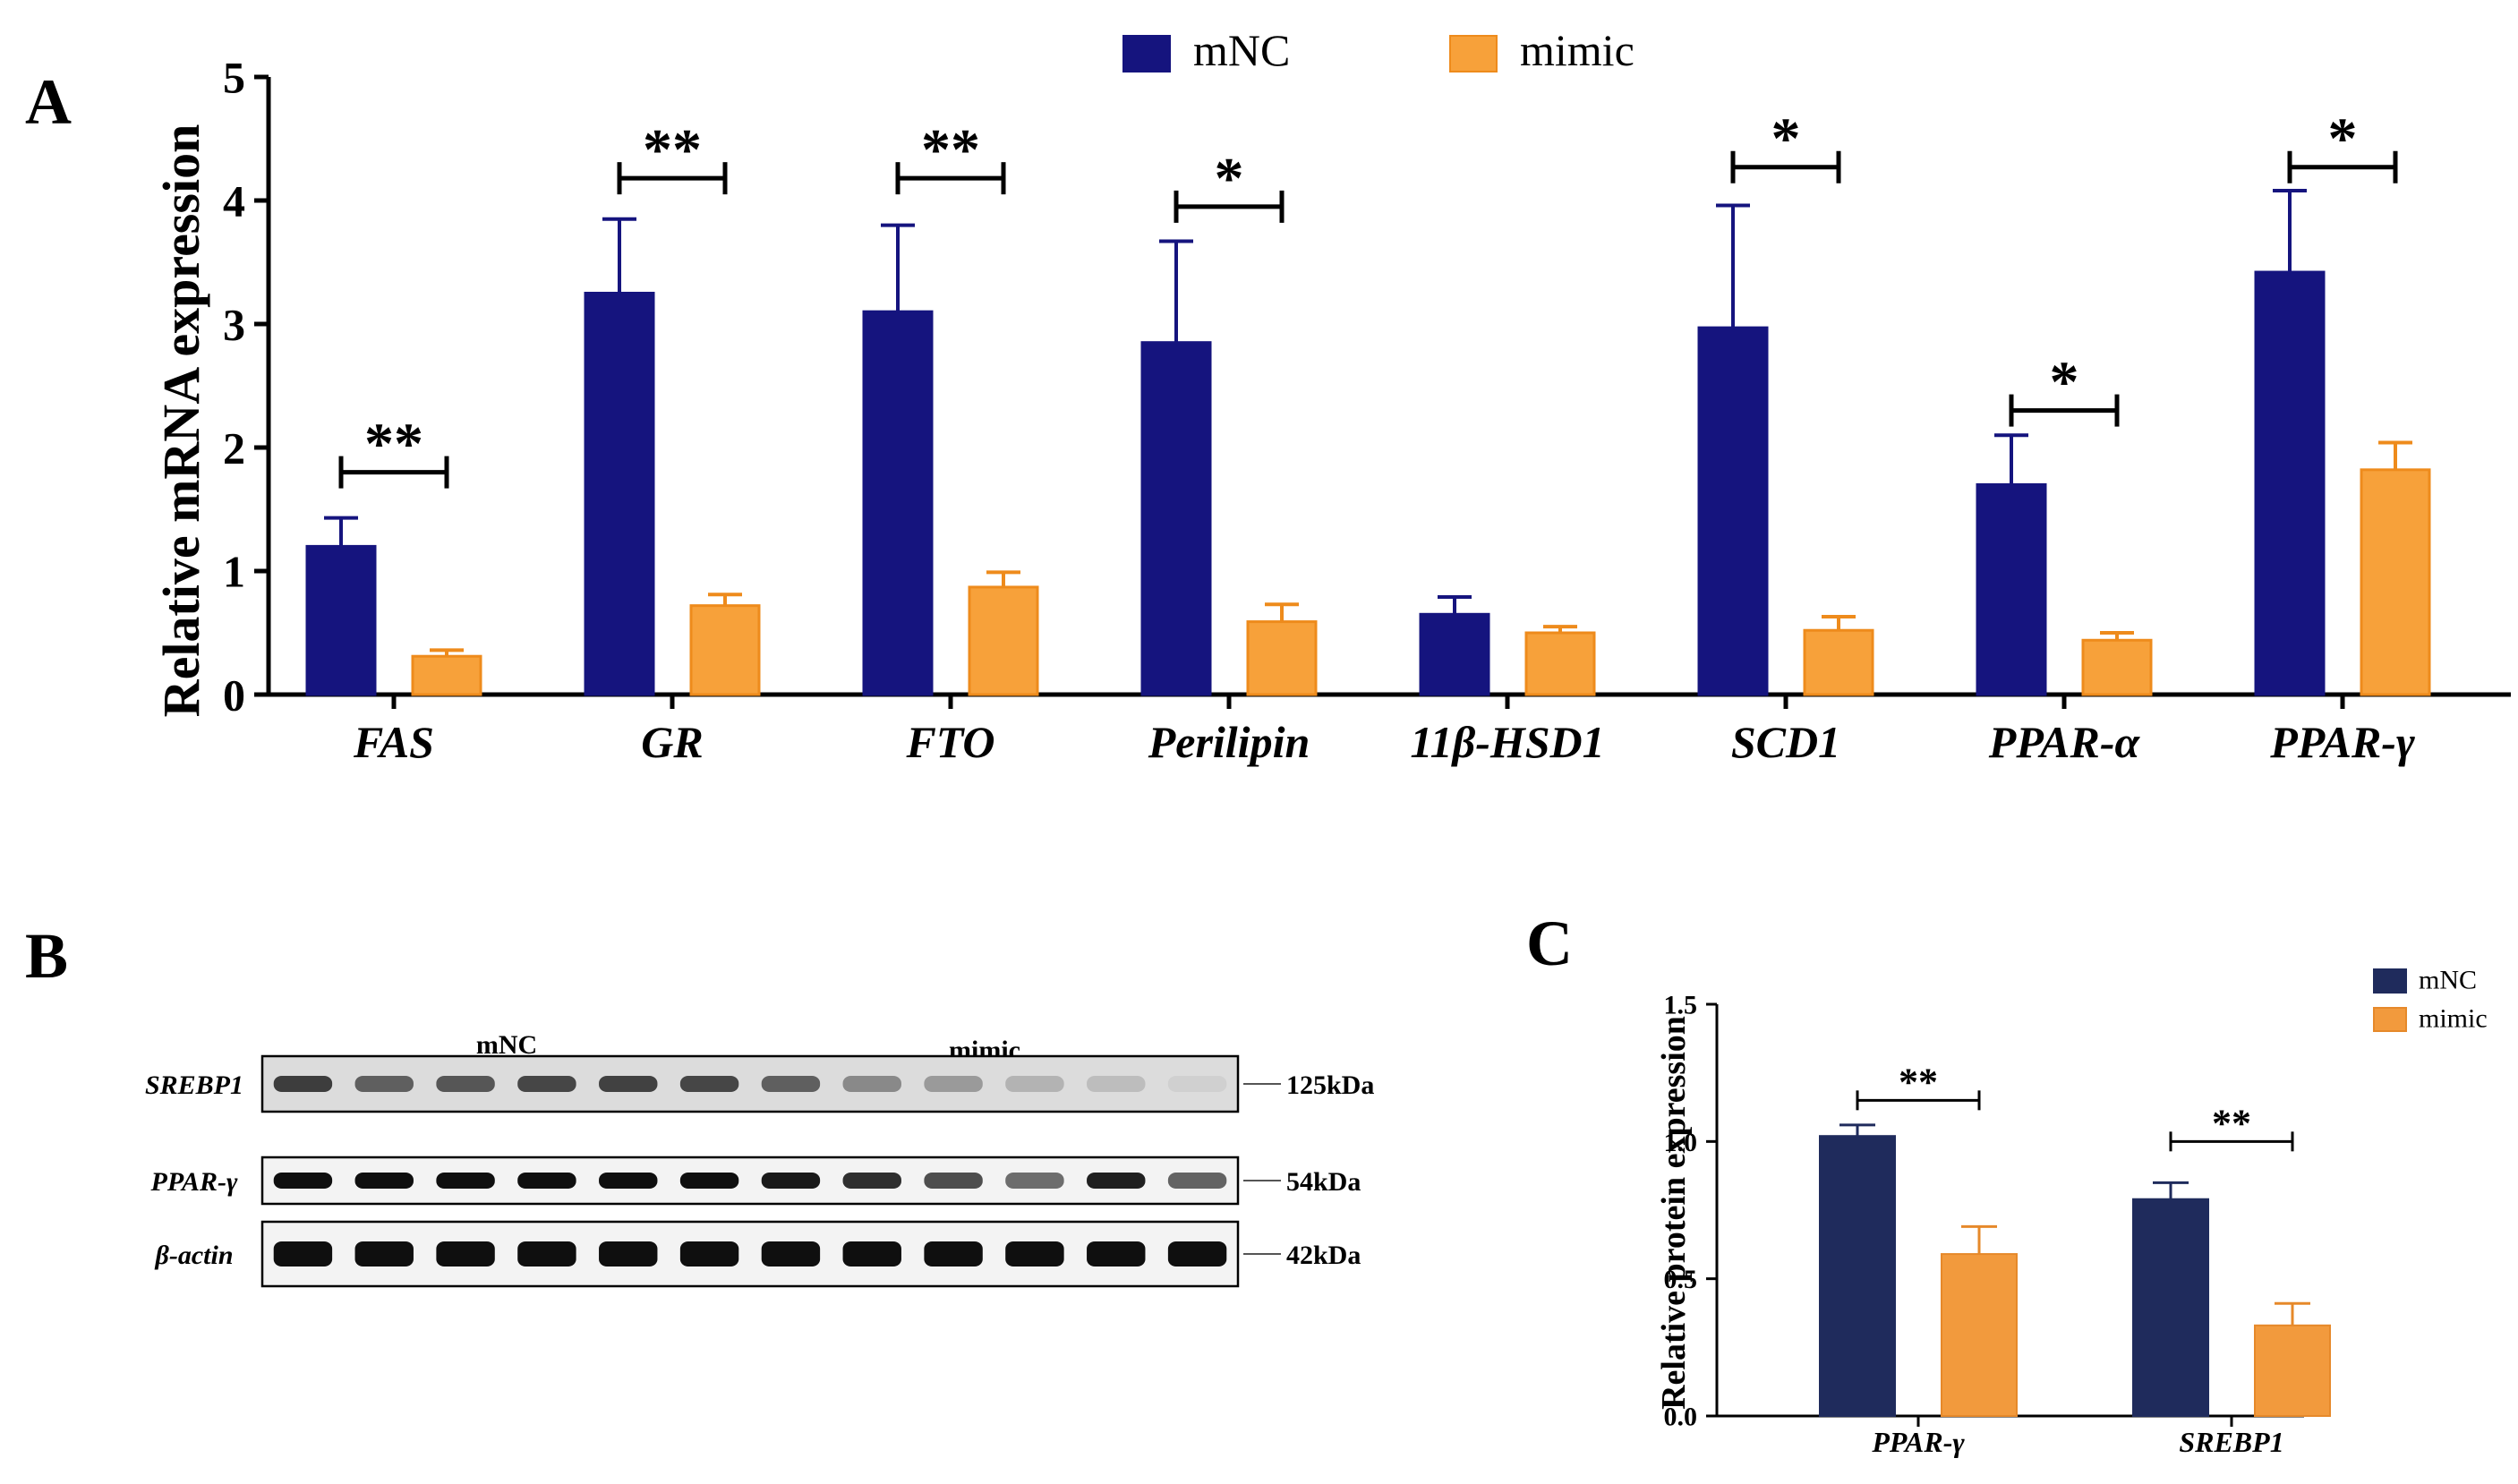 The height and width of the screenshot is (1484, 2518). Describe the element at coordinates (1681, 1279) in the screenshot. I see `y-tick-label: 0.5` at that location.